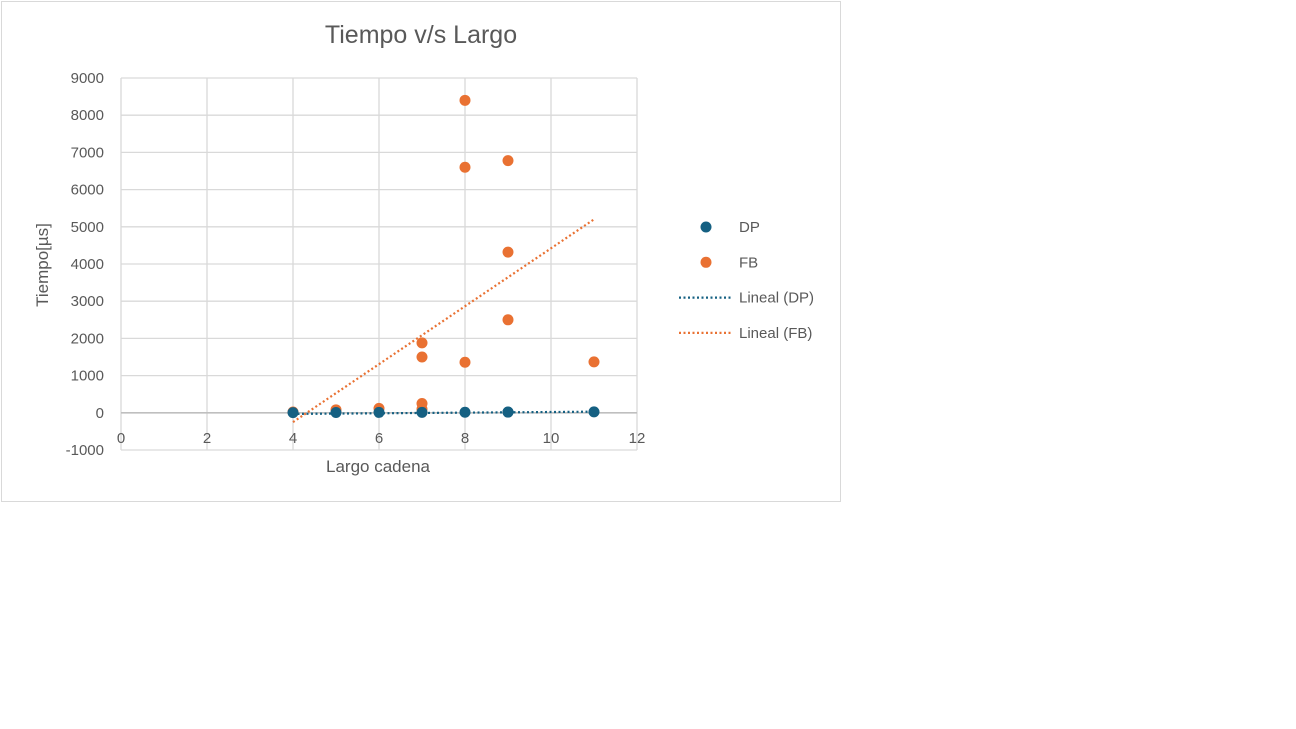  What do you see at coordinates (121, 438) in the screenshot?
I see `x-tick-label: 0` at bounding box center [121, 438].